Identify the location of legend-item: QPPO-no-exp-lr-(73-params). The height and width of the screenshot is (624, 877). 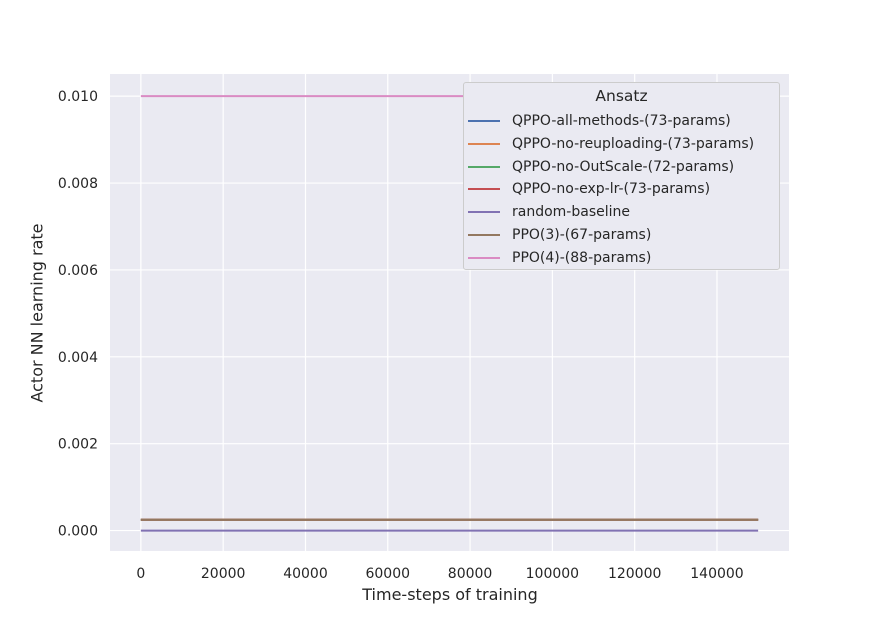
(589, 189).